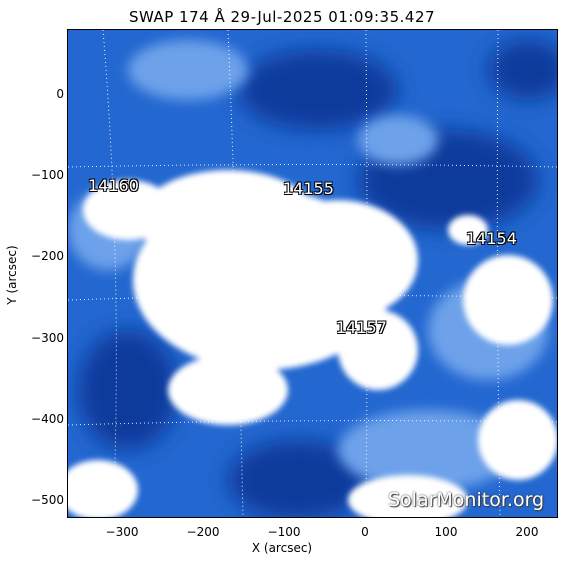  Describe the element at coordinates (12, 275) in the screenshot. I see `y-axis-title: Y (arcsec)` at that location.